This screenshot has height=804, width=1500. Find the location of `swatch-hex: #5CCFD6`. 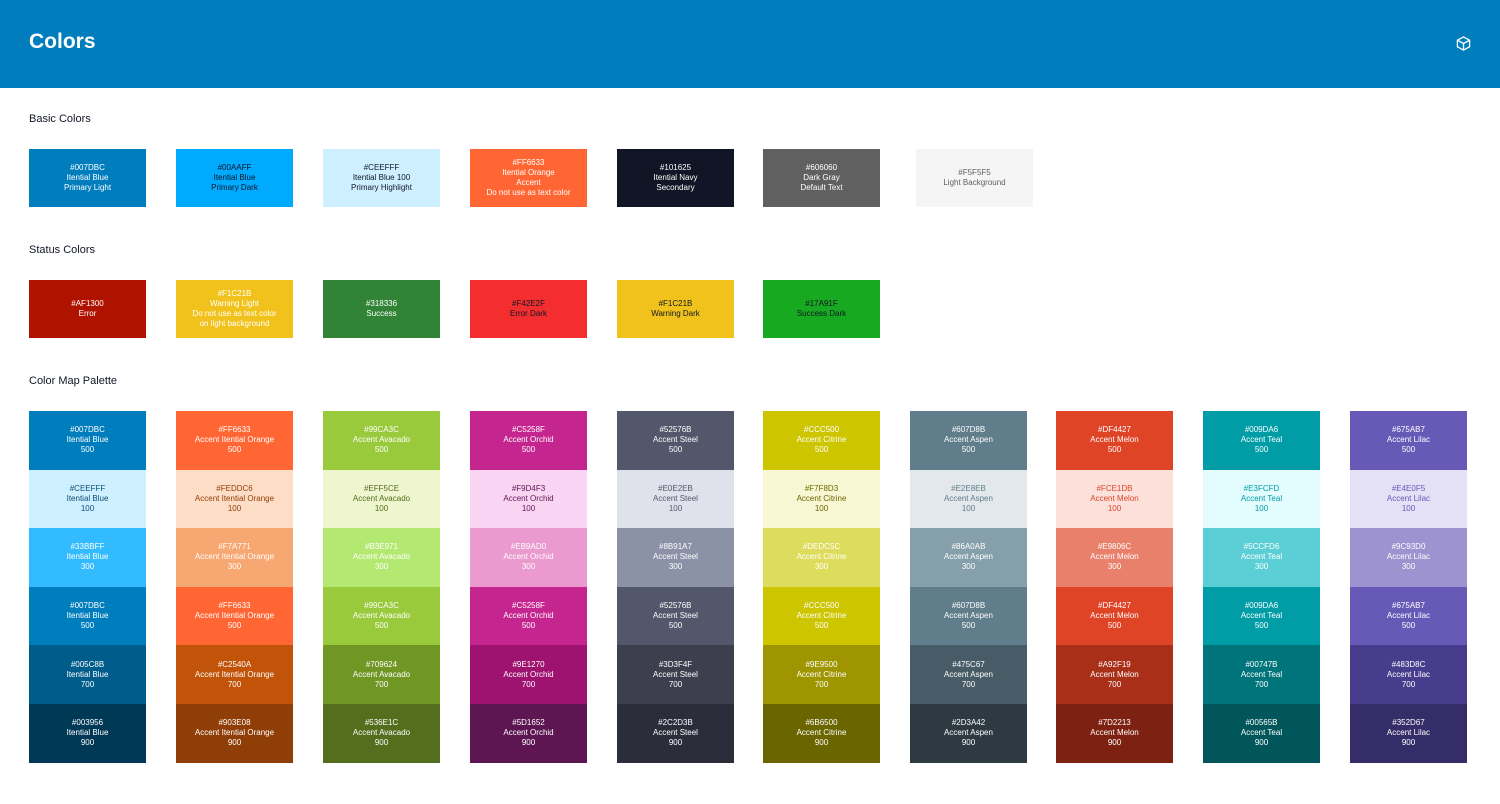

swatch-hex: #5CCFD6 is located at coordinates (1261, 547).